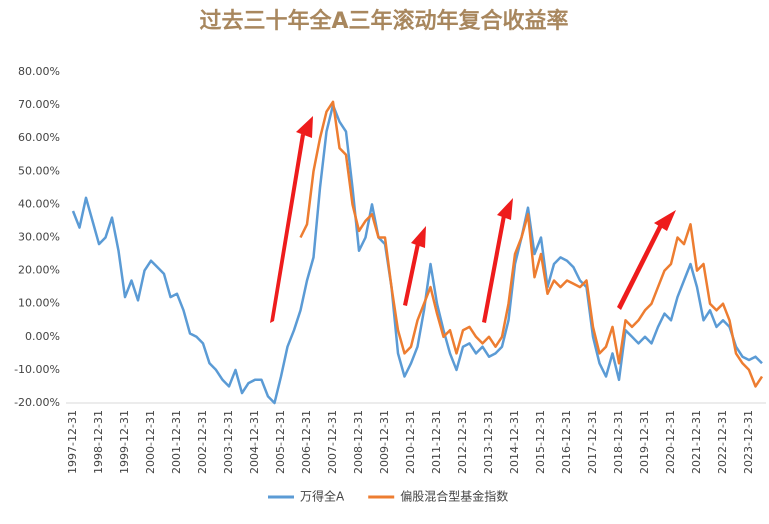 The image size is (769, 524). What do you see at coordinates (436, 442) in the screenshot?
I see `x-tick-label: 2011-12-31` at bounding box center [436, 442].